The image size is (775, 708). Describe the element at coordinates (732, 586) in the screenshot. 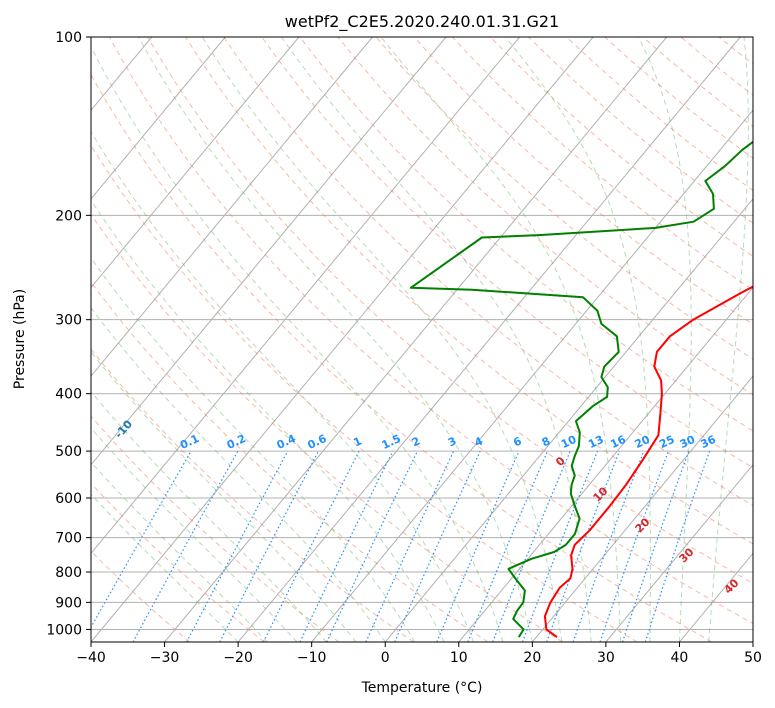

I see `moist-adiabat-label: 40` at that location.